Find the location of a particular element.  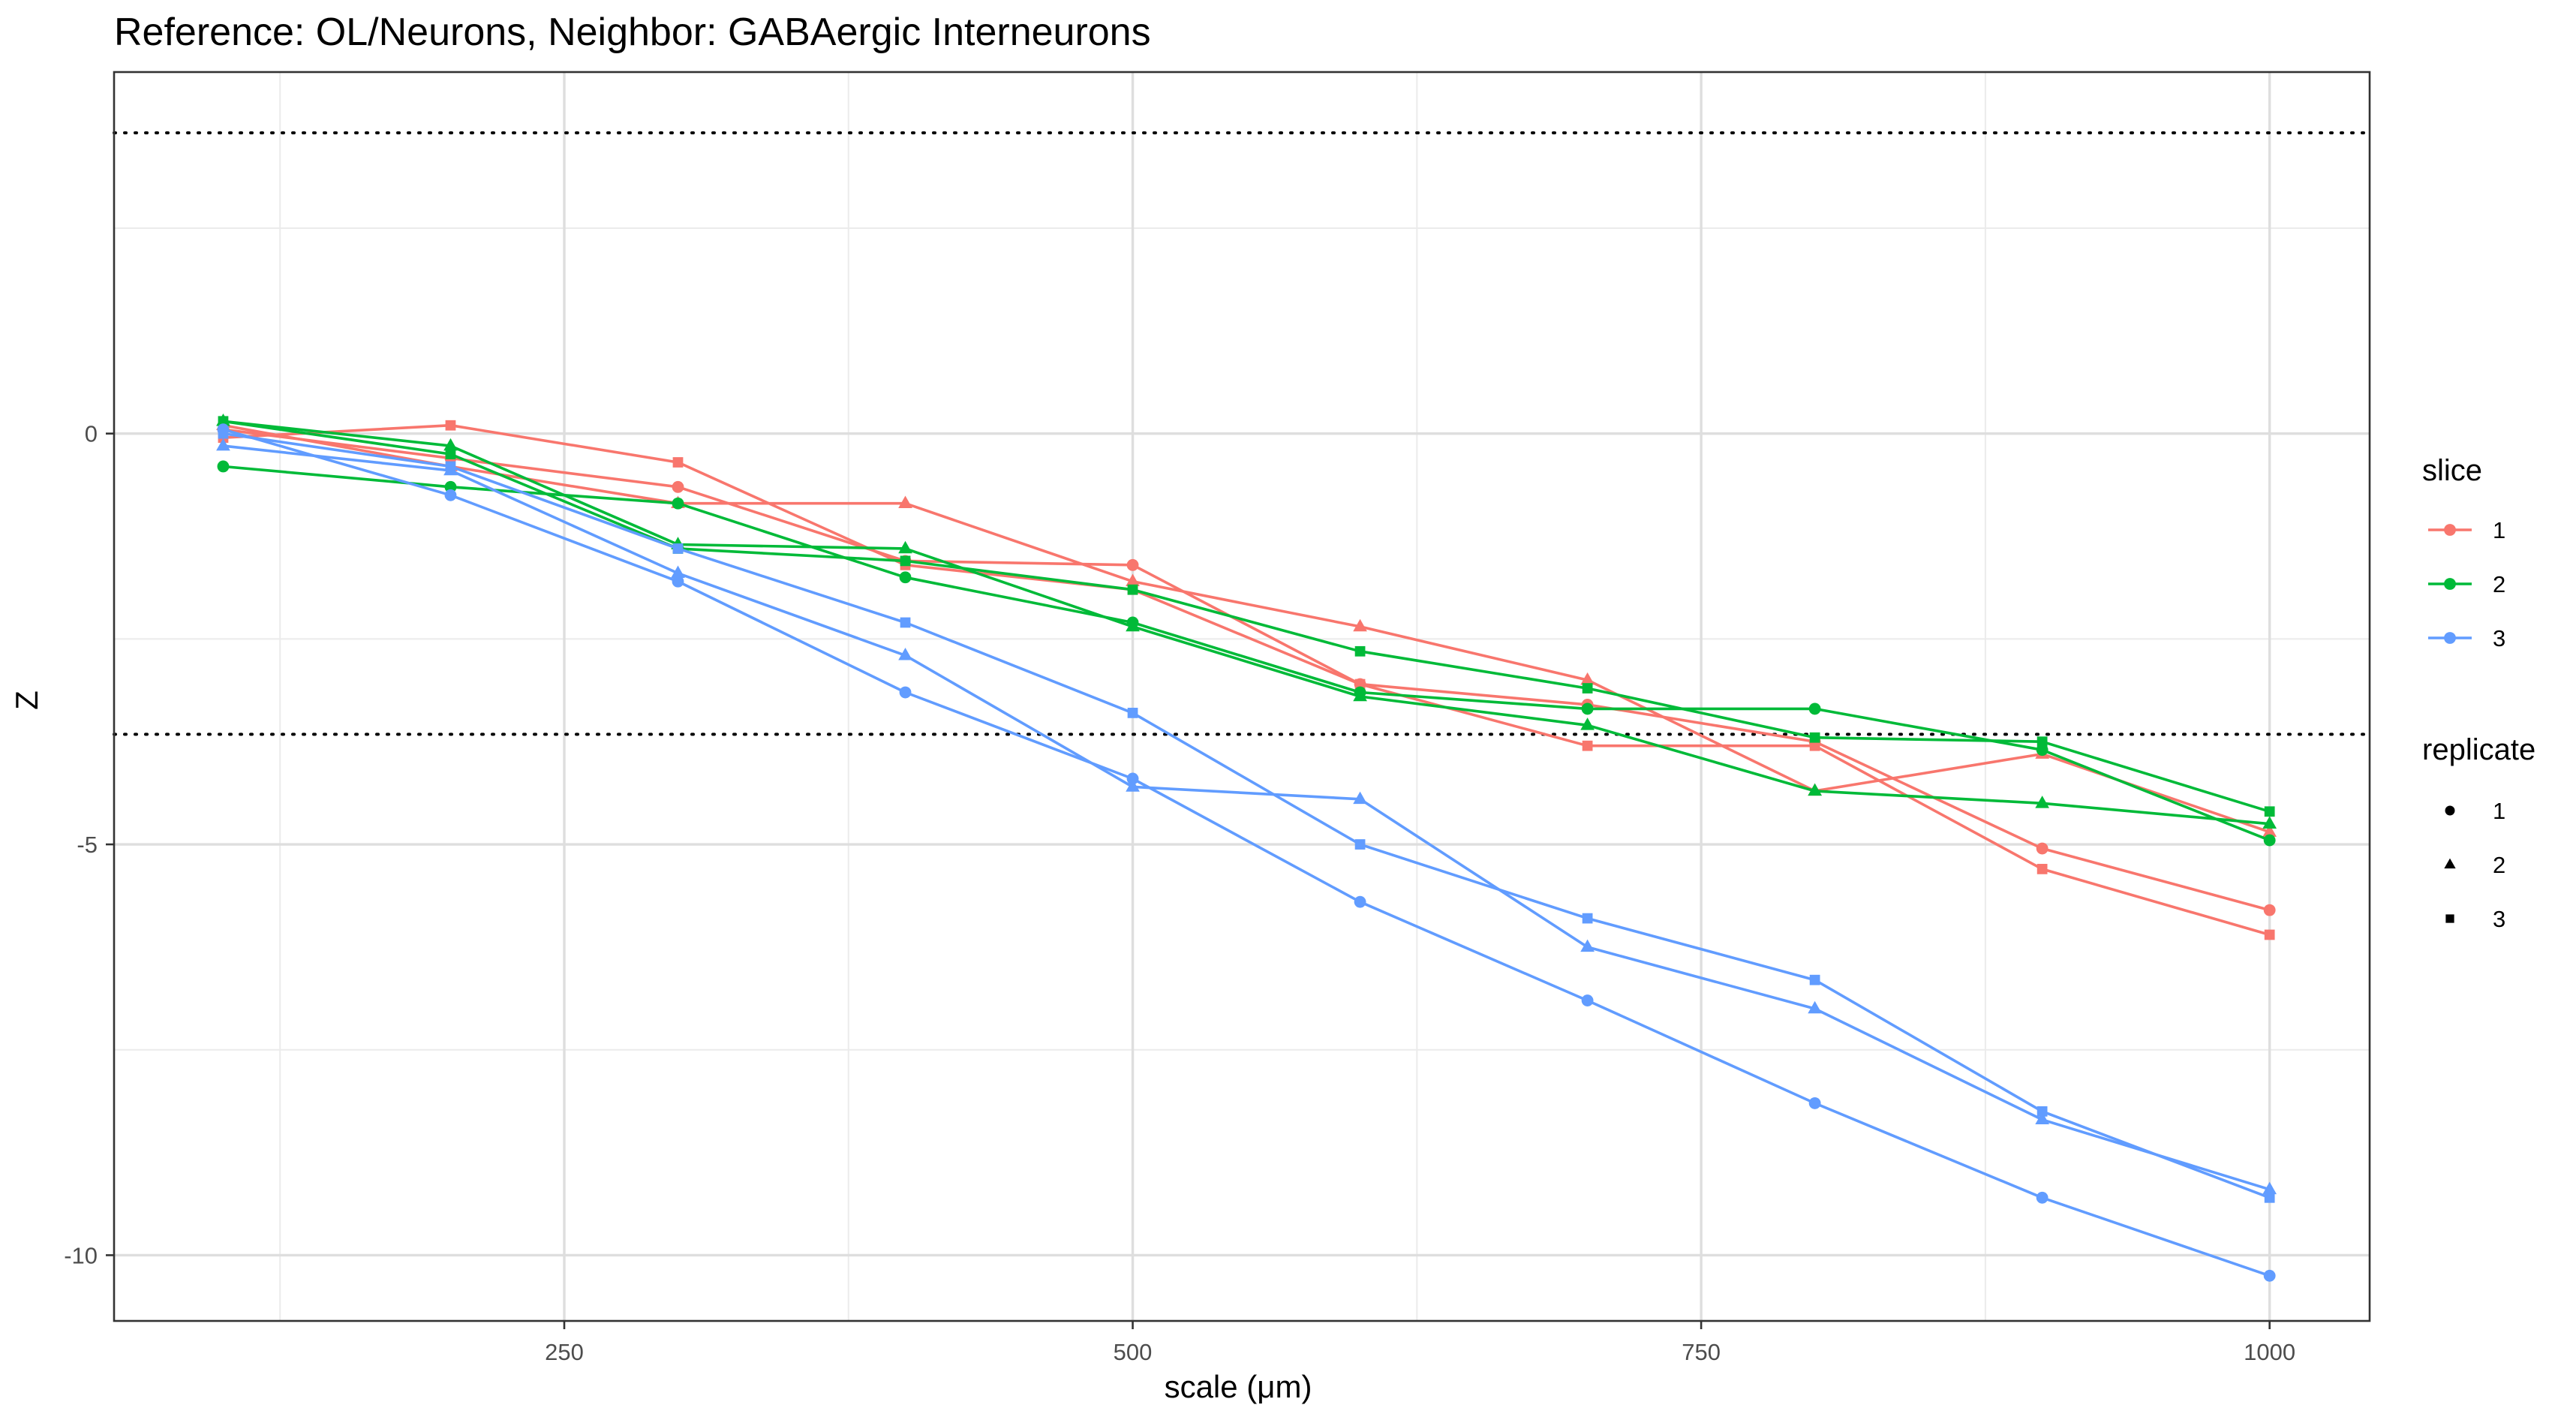

legend-title-slice: slice is located at coordinates (2452, 470).